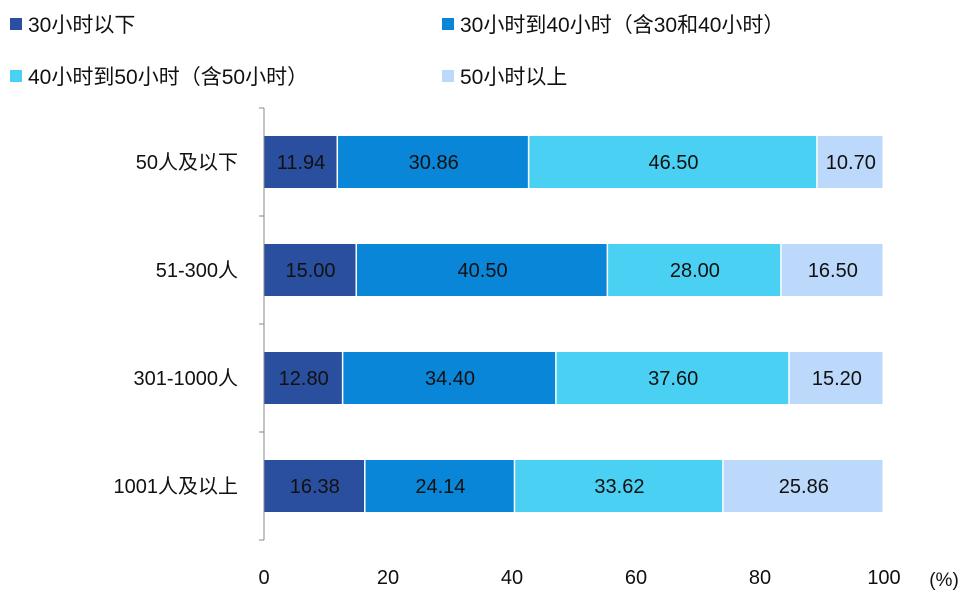  I want to click on data-label: 28.00, so click(695, 271).